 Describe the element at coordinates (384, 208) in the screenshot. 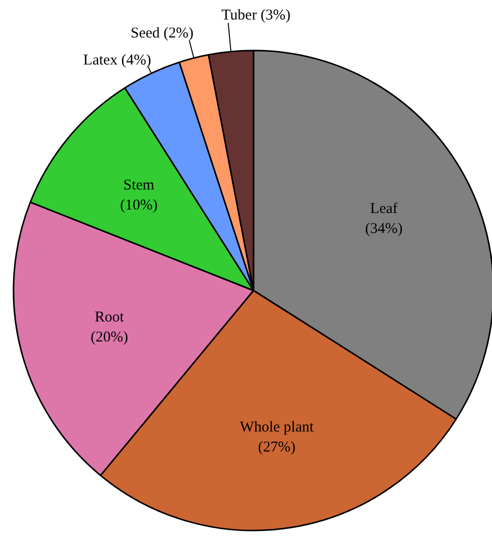

I see `slice-label: Leaf` at that location.